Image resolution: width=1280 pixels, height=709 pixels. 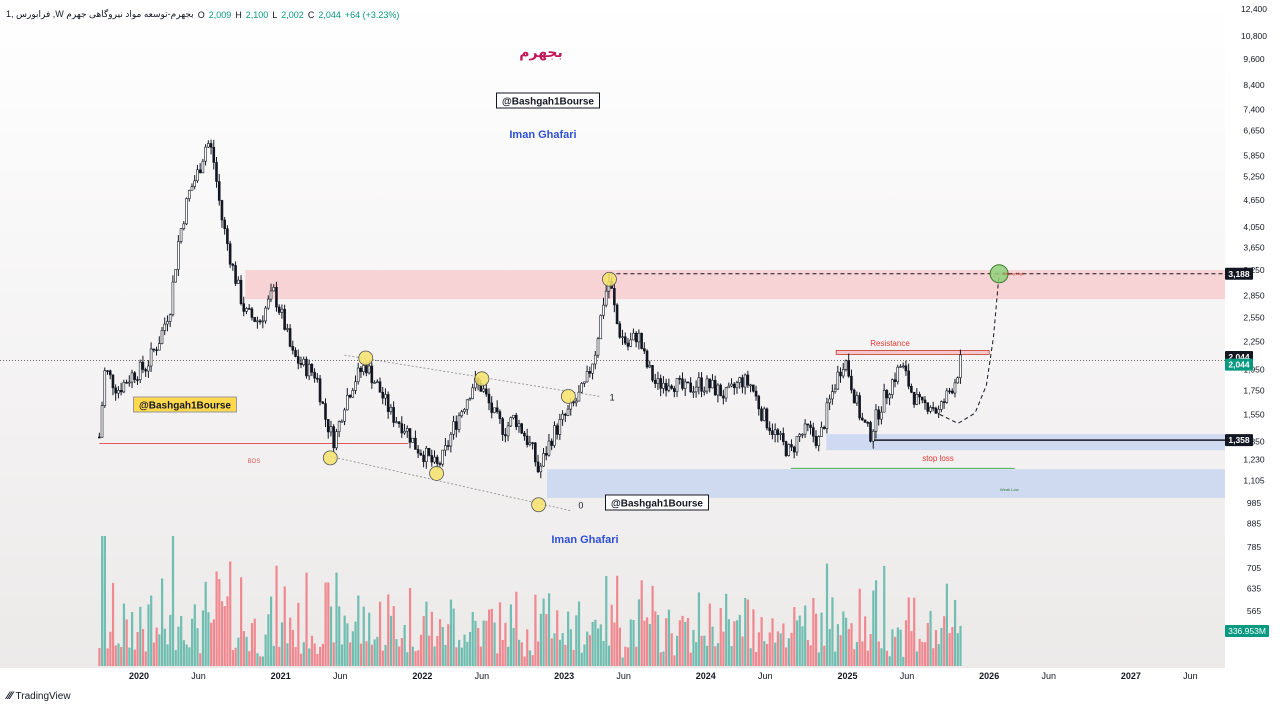 I want to click on support-zone-upper, so click(x=1025, y=442).